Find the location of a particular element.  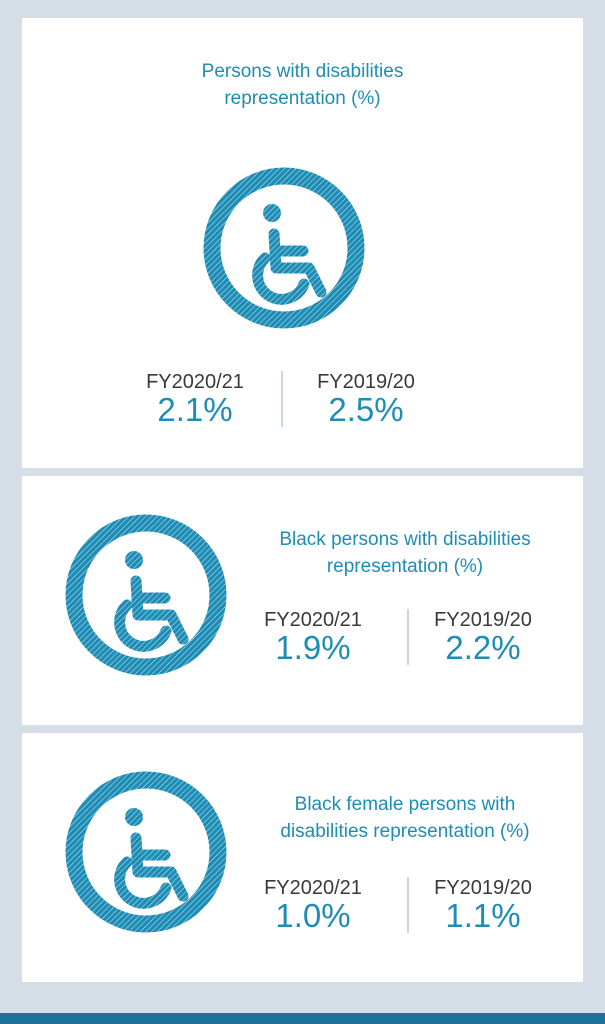

stat-previous-year: FY2019/20 1.1% is located at coordinates (483, 905).